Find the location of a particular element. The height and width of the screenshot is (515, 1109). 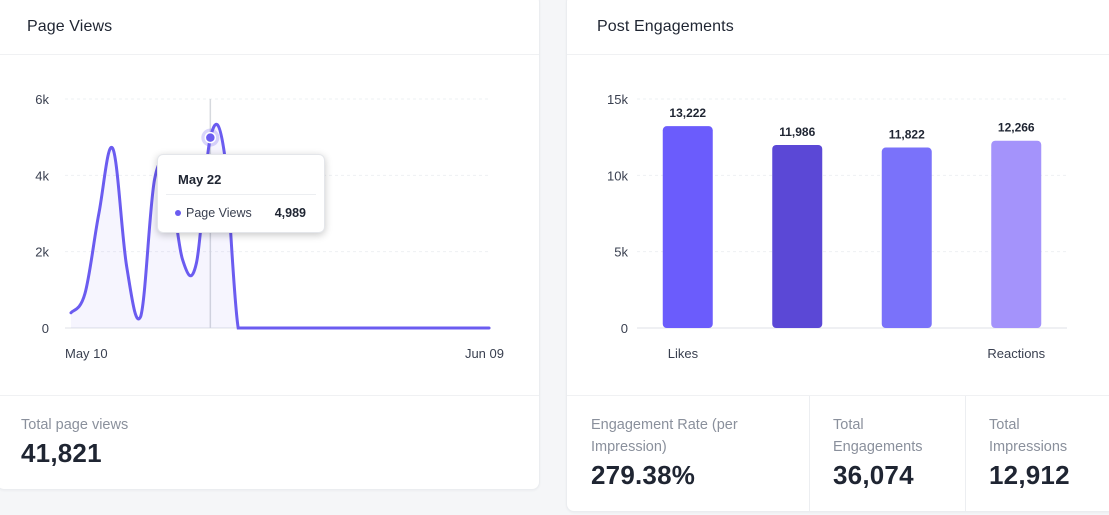

page-views-header: Page Views is located at coordinates (269, 27).